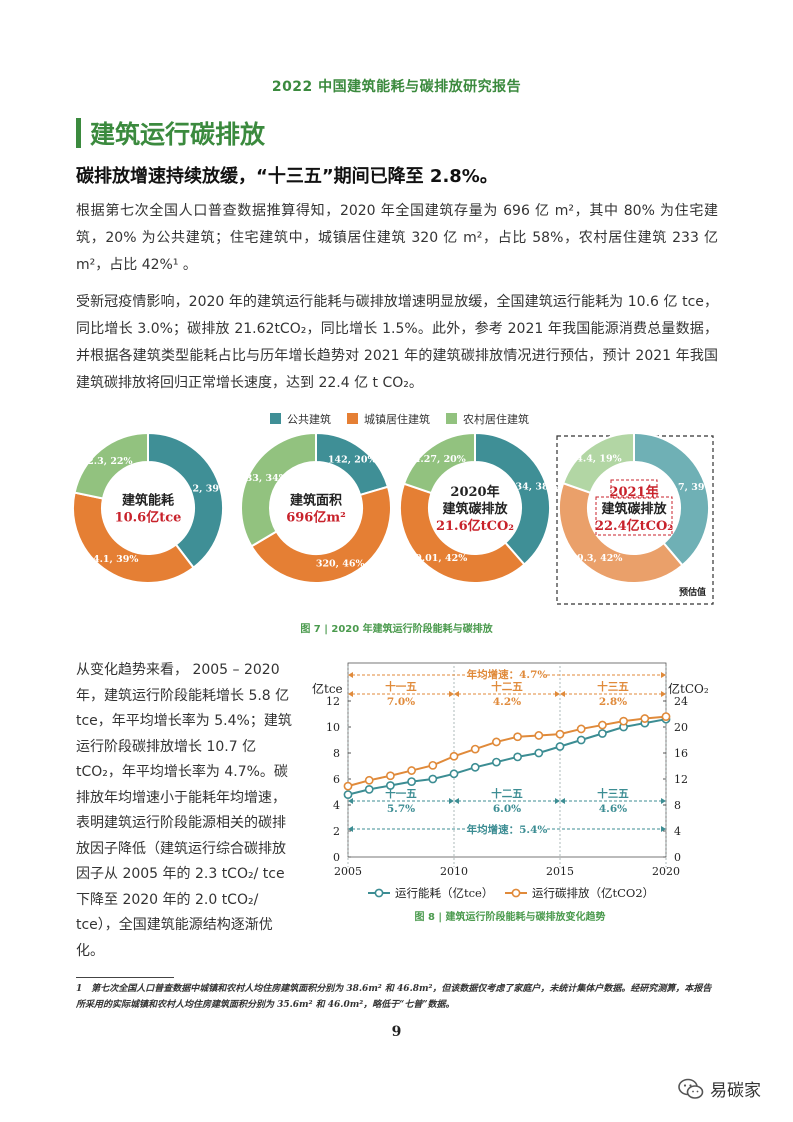  I want to click on period-carbon-rate: 7.0%, so click(401, 702).